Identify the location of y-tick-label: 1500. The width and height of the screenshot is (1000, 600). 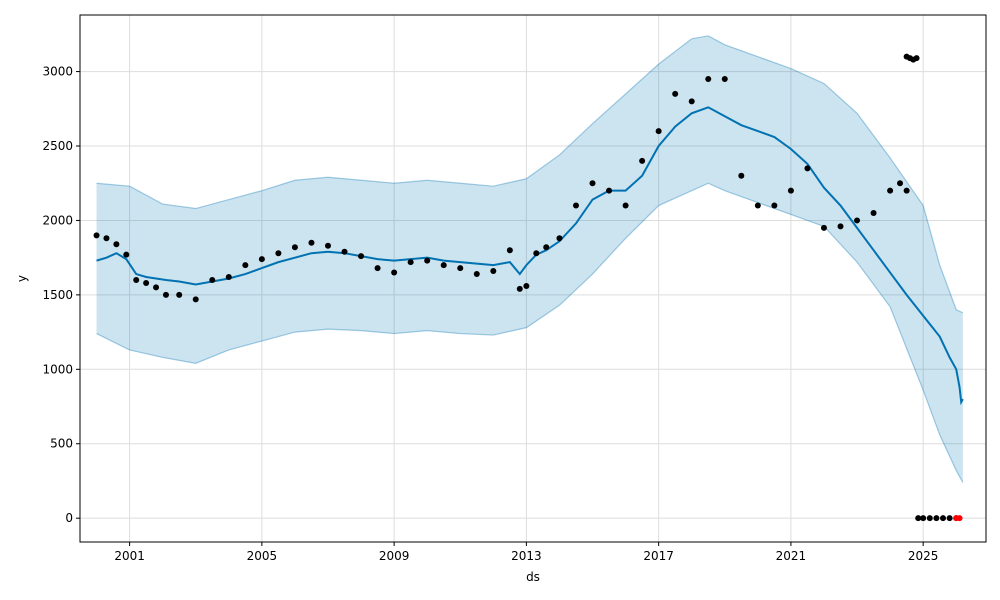
(57, 295).